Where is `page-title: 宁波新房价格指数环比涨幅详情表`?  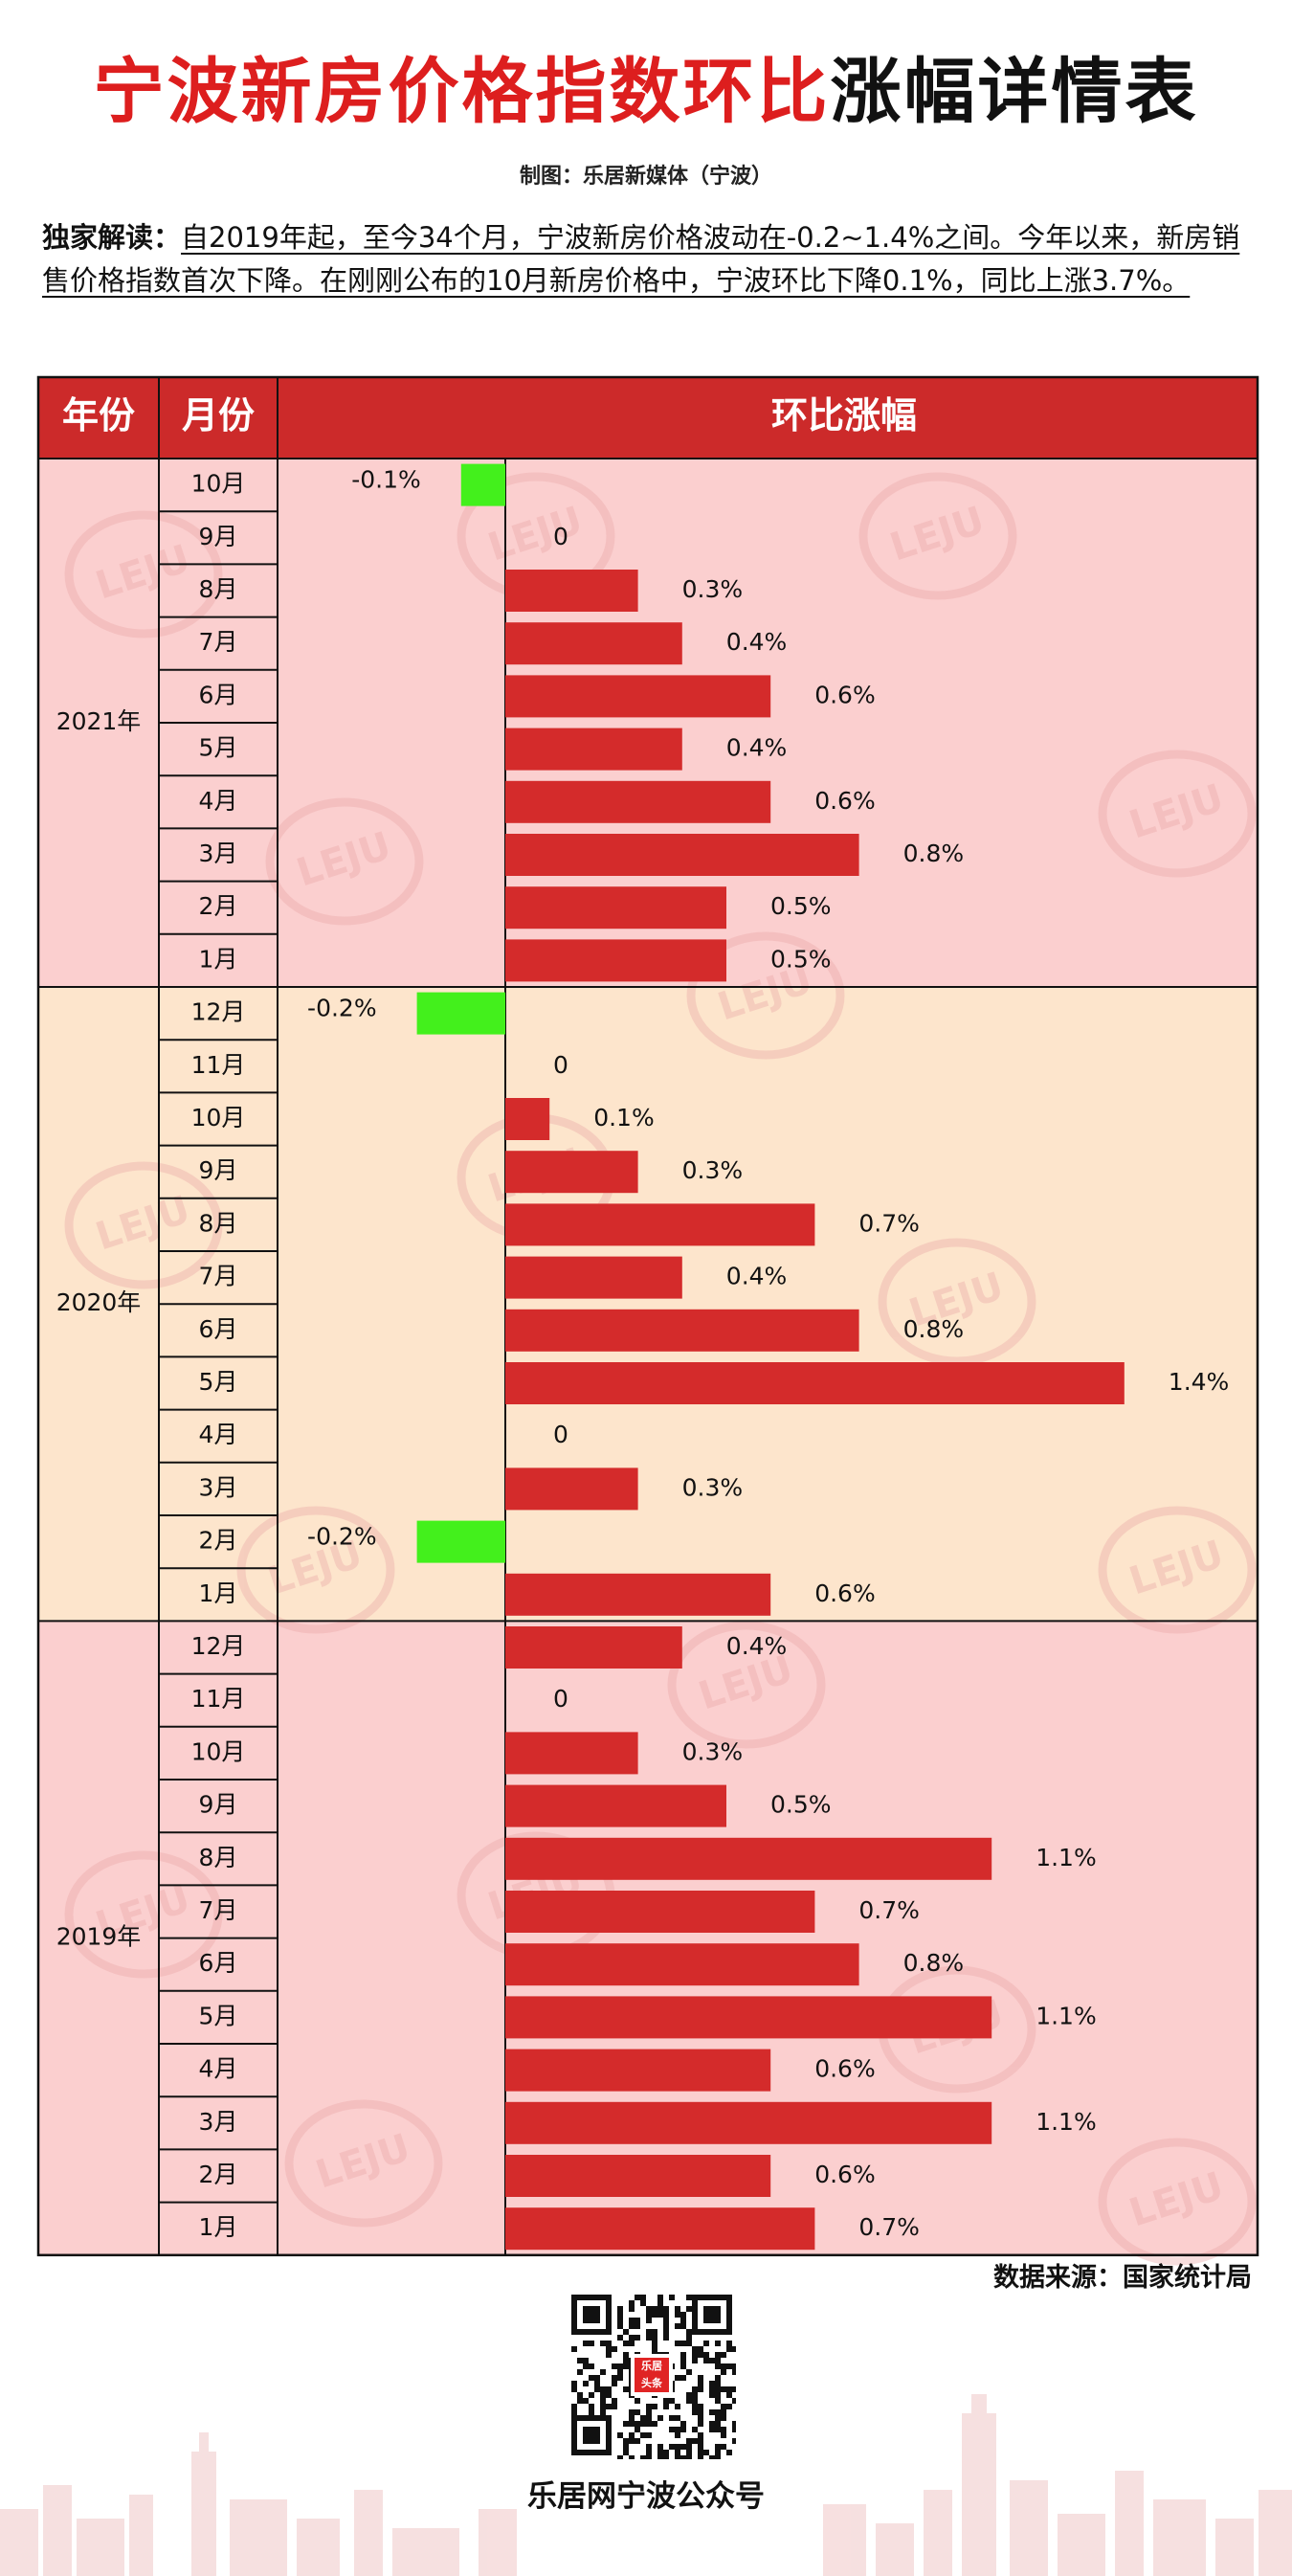 page-title: 宁波新房价格指数环比涨幅详情表 is located at coordinates (646, 93).